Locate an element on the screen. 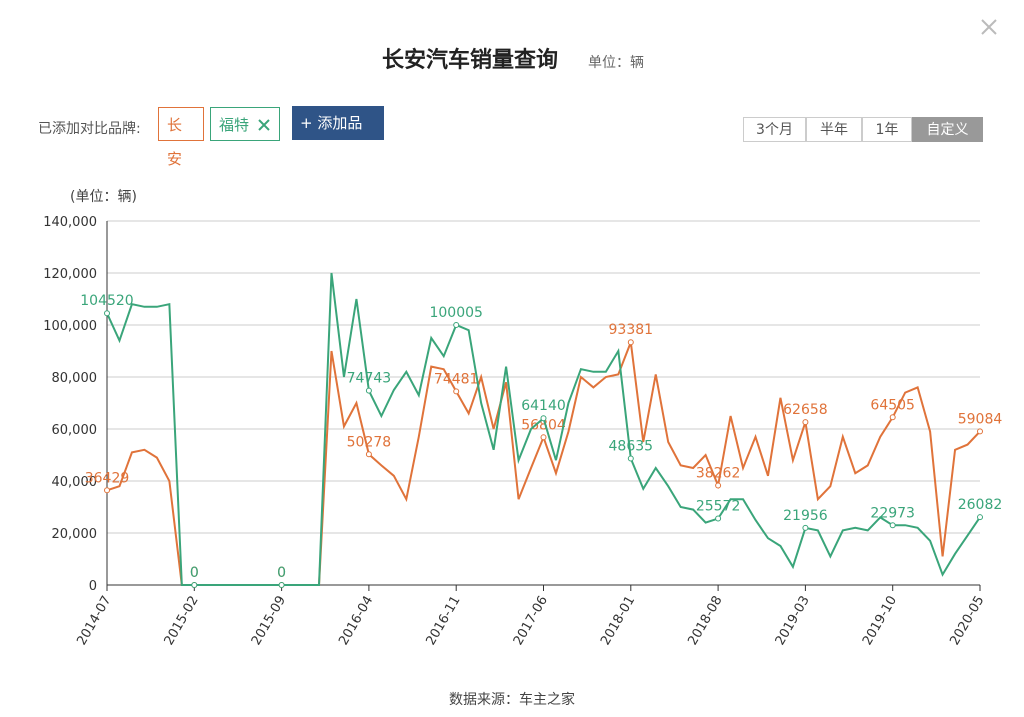 The width and height of the screenshot is (1024, 717). source: 数据来源：车主之家 is located at coordinates (512, 700).